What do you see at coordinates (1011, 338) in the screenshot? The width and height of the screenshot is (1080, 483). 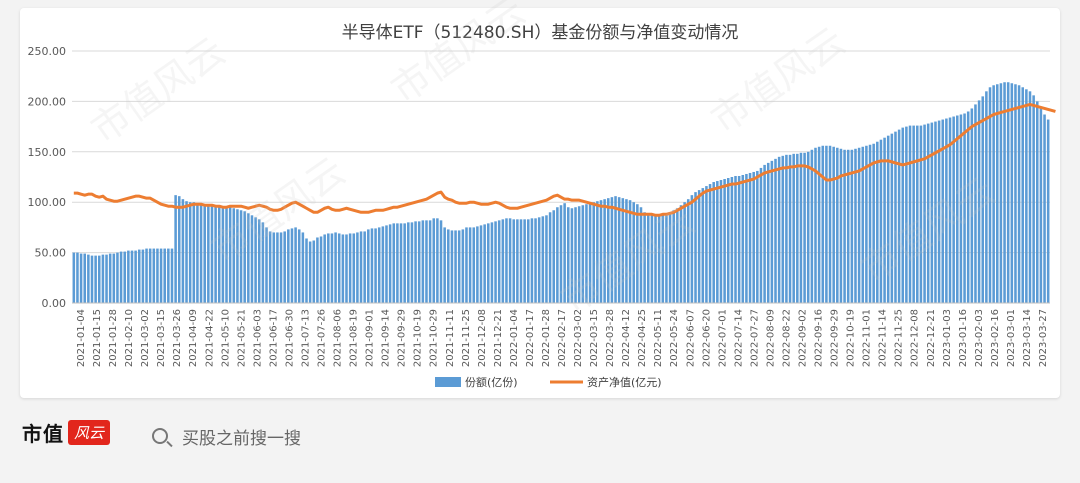 I see `x-tick-label: 2023-03-01` at bounding box center [1011, 338].